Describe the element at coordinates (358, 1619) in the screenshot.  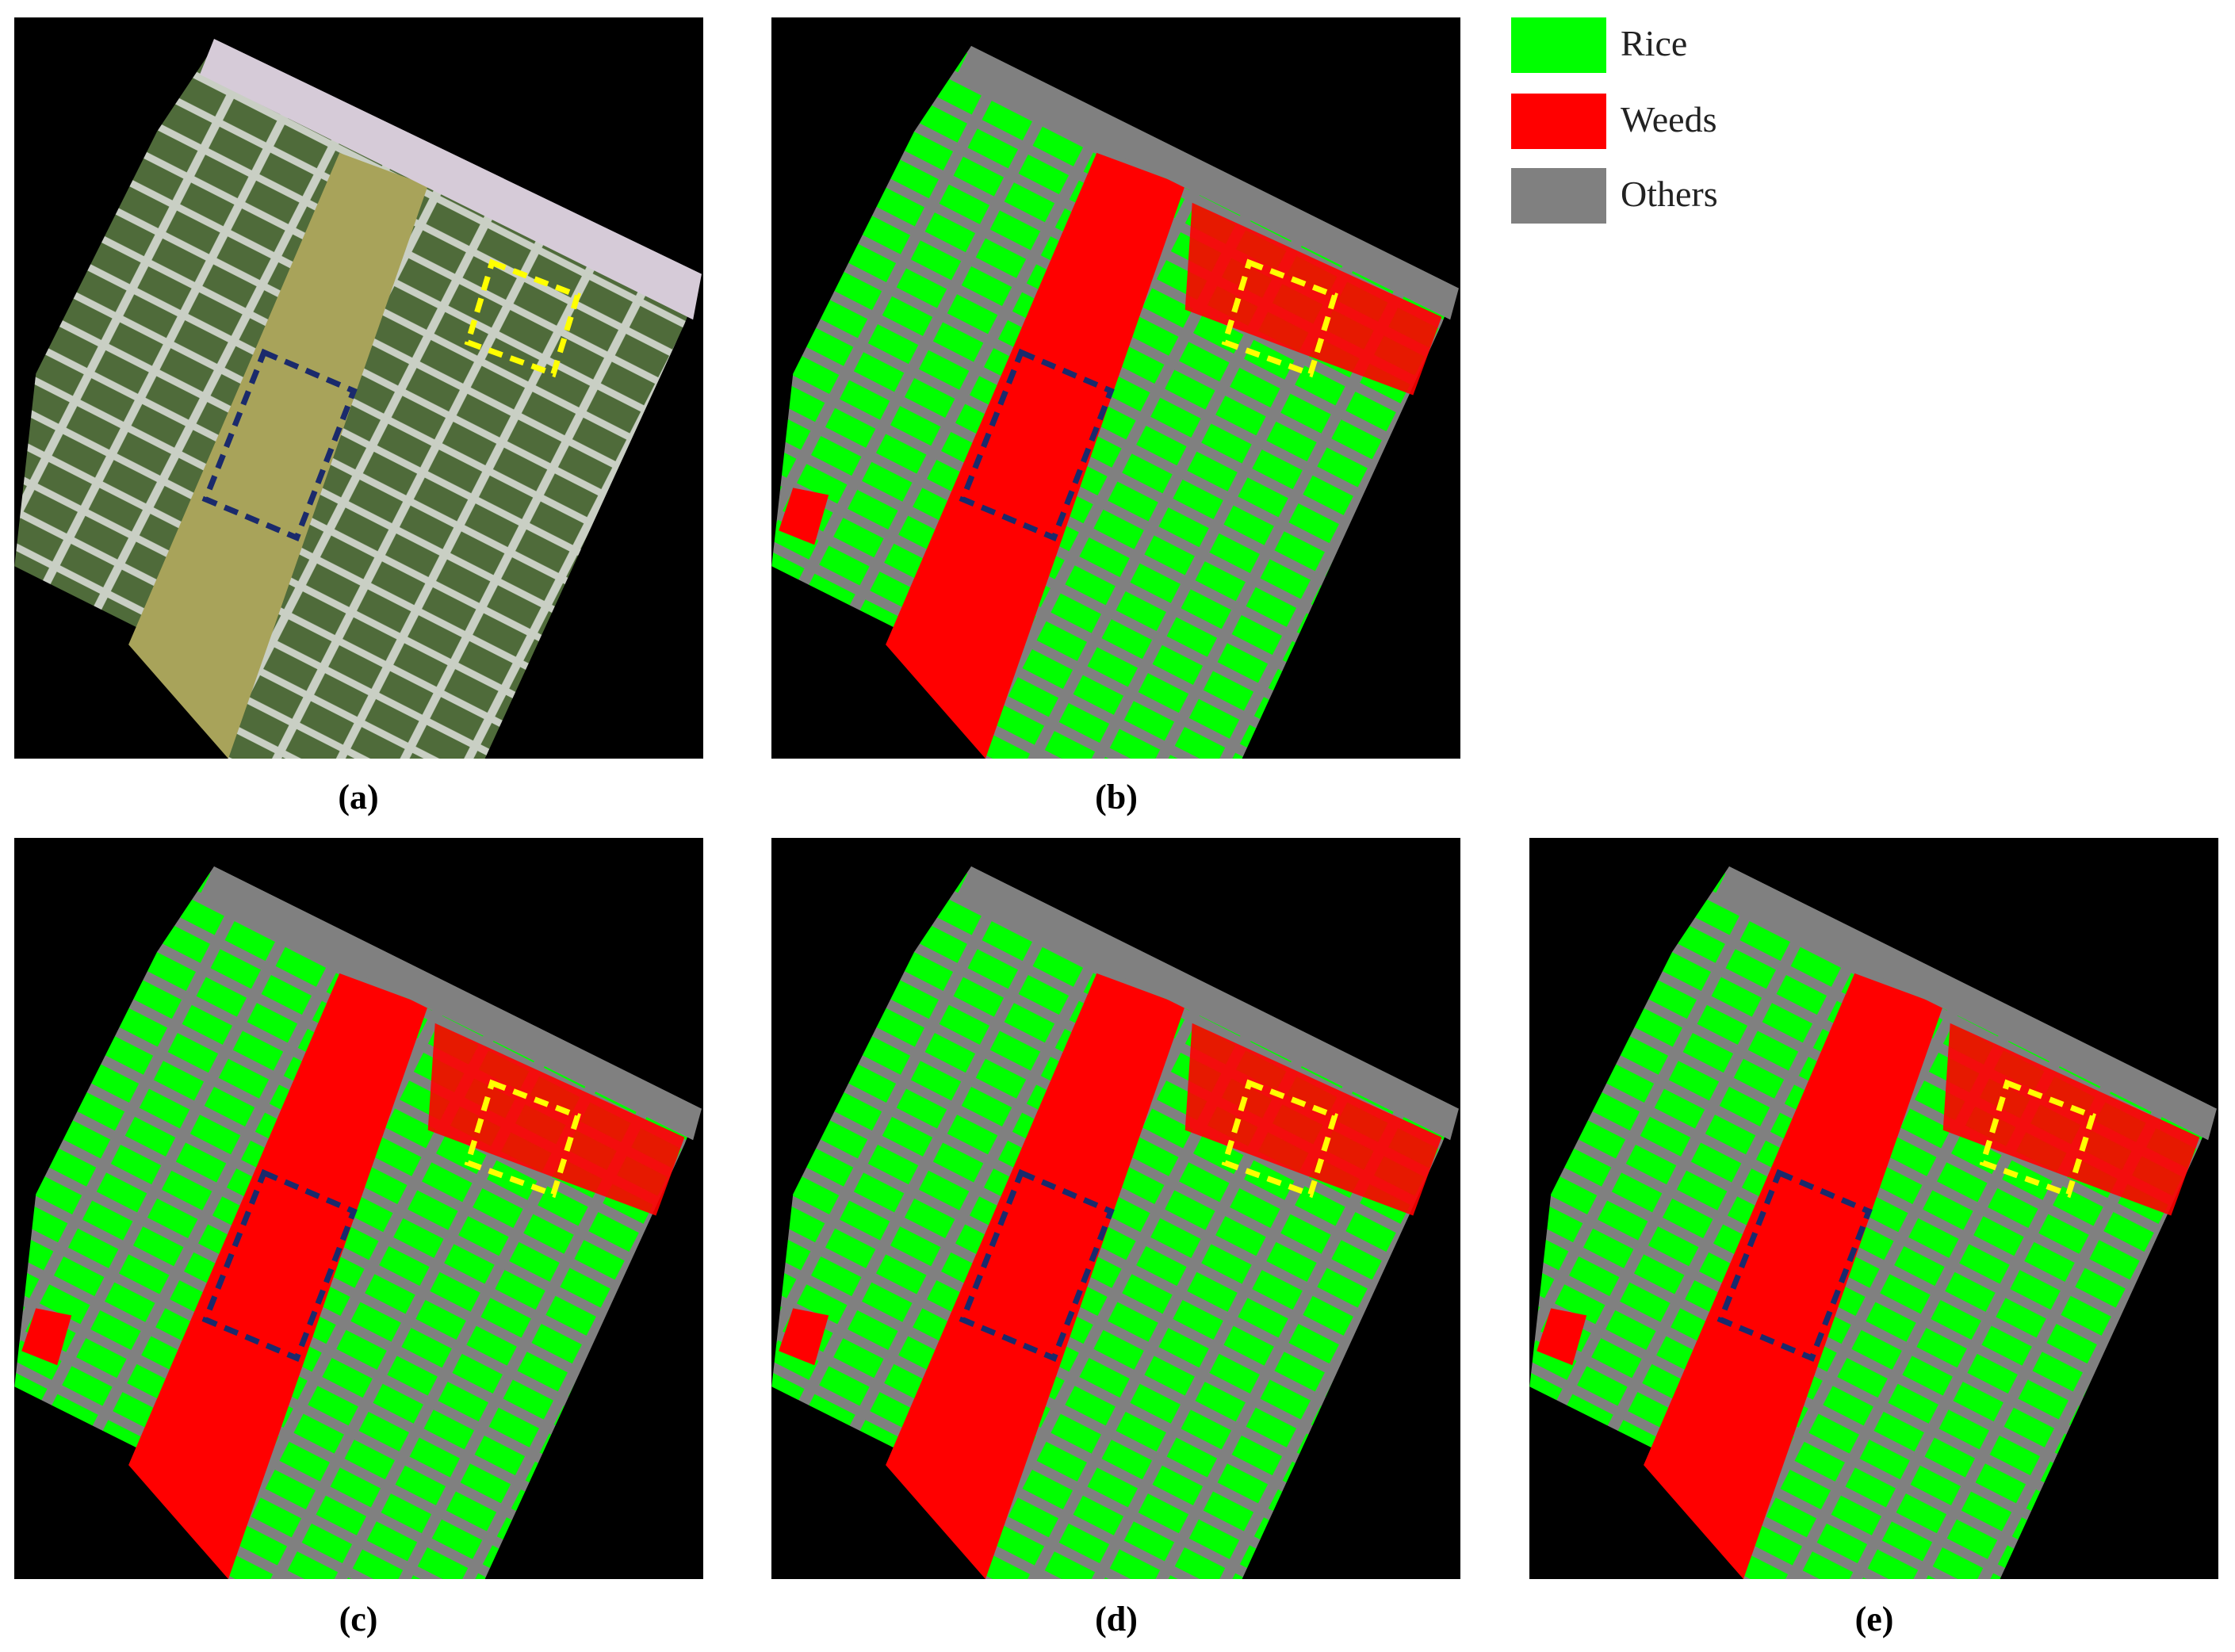
I see `panel-caption: (c)` at that location.